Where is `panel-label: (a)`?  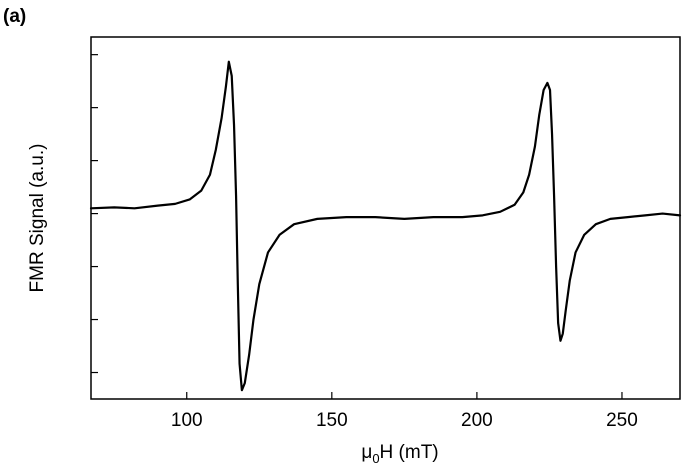 panel-label: (a) is located at coordinates (14, 16).